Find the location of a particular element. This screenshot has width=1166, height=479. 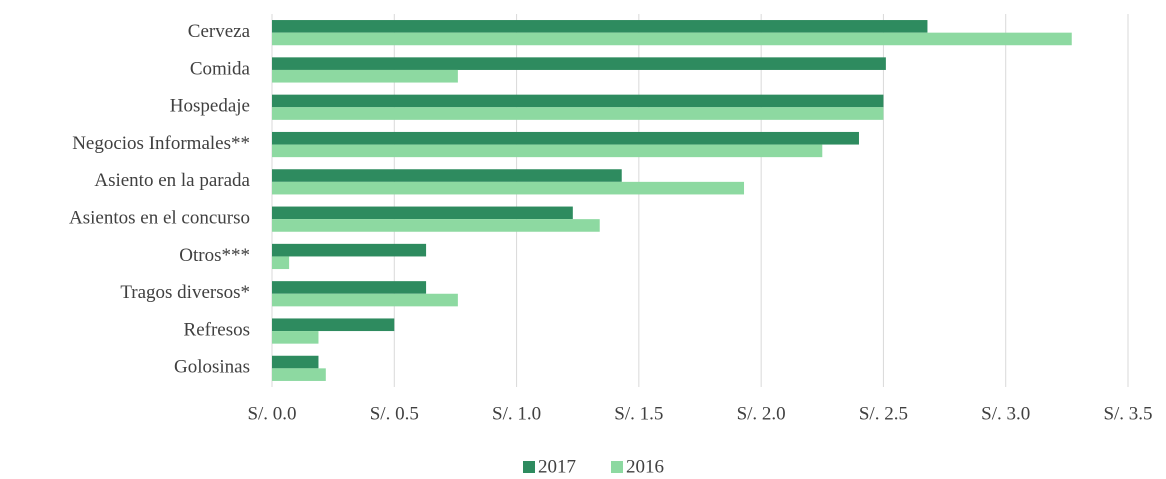

x-tick-label: S/. 2.5 is located at coordinates (883, 413).